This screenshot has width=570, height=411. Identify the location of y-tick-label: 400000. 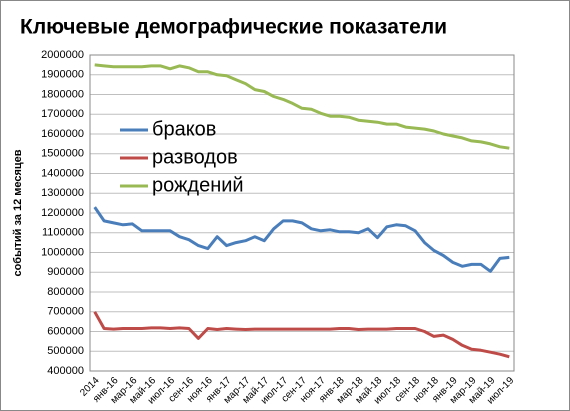
(65, 371).